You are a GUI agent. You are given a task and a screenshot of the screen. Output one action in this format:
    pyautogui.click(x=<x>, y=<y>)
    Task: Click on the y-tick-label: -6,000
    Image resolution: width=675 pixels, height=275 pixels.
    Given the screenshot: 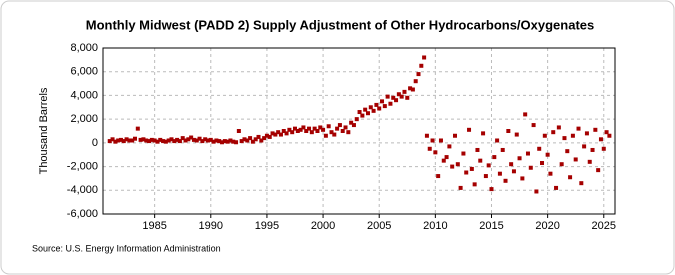 What is the action you would take?
    pyautogui.click(x=82, y=214)
    